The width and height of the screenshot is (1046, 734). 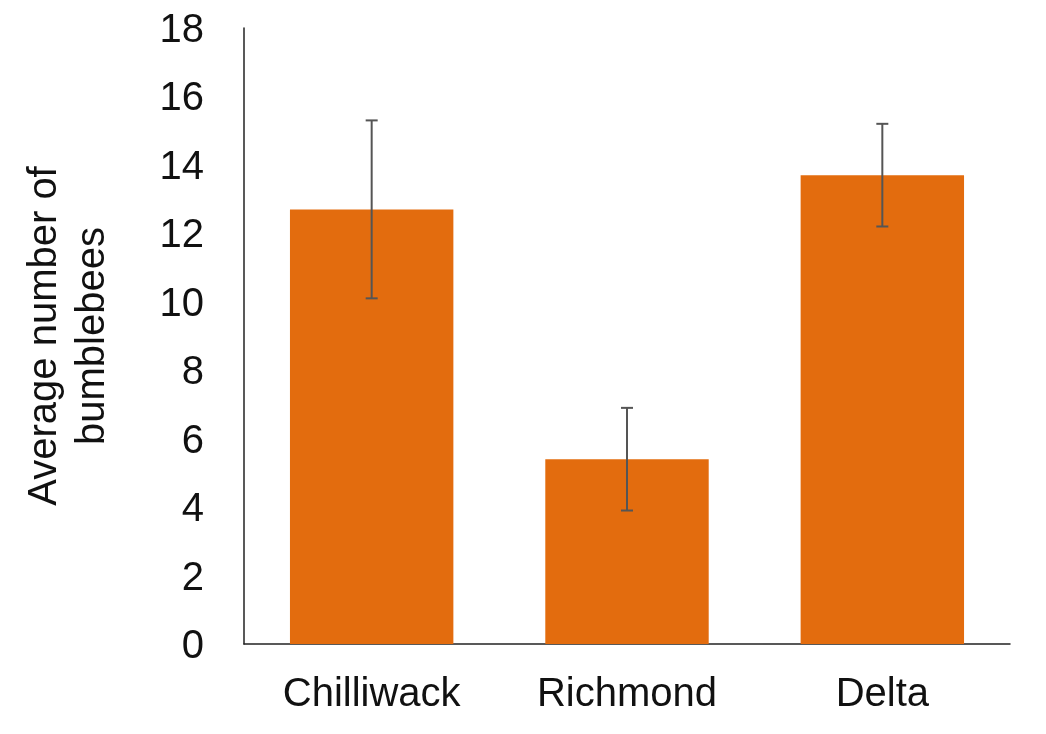 What do you see at coordinates (192, 370) in the screenshot?
I see `y-tick-label: 8` at bounding box center [192, 370].